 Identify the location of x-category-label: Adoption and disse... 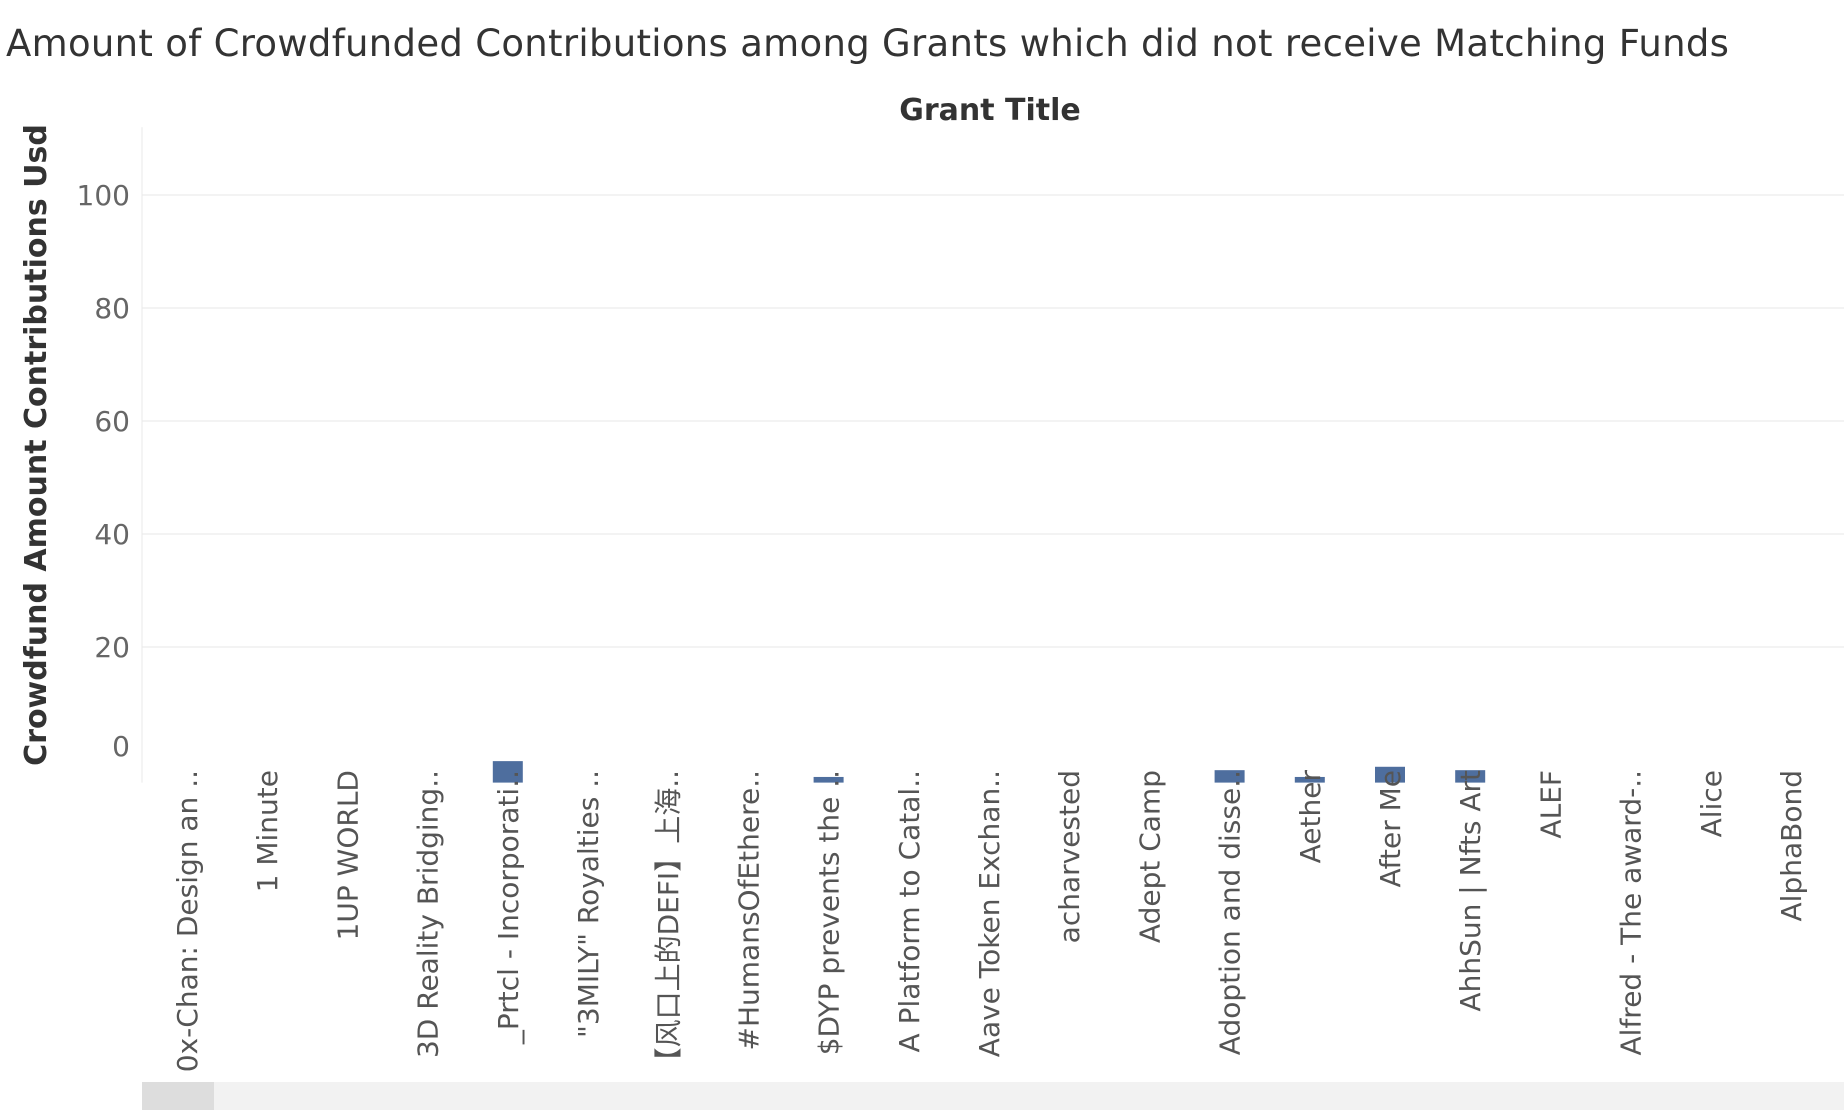
(1230, 912).